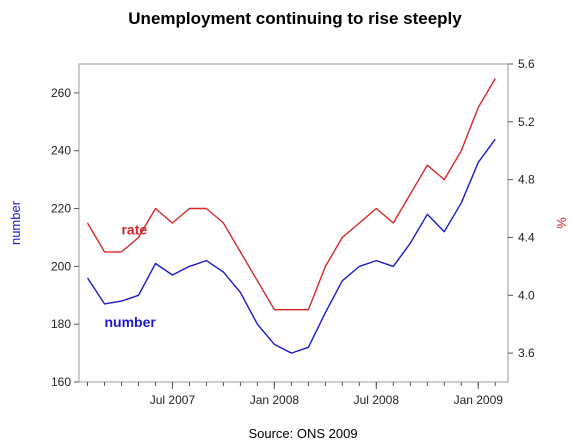  What do you see at coordinates (526, 122) in the screenshot?
I see `right-tick-label: 5.2` at bounding box center [526, 122].